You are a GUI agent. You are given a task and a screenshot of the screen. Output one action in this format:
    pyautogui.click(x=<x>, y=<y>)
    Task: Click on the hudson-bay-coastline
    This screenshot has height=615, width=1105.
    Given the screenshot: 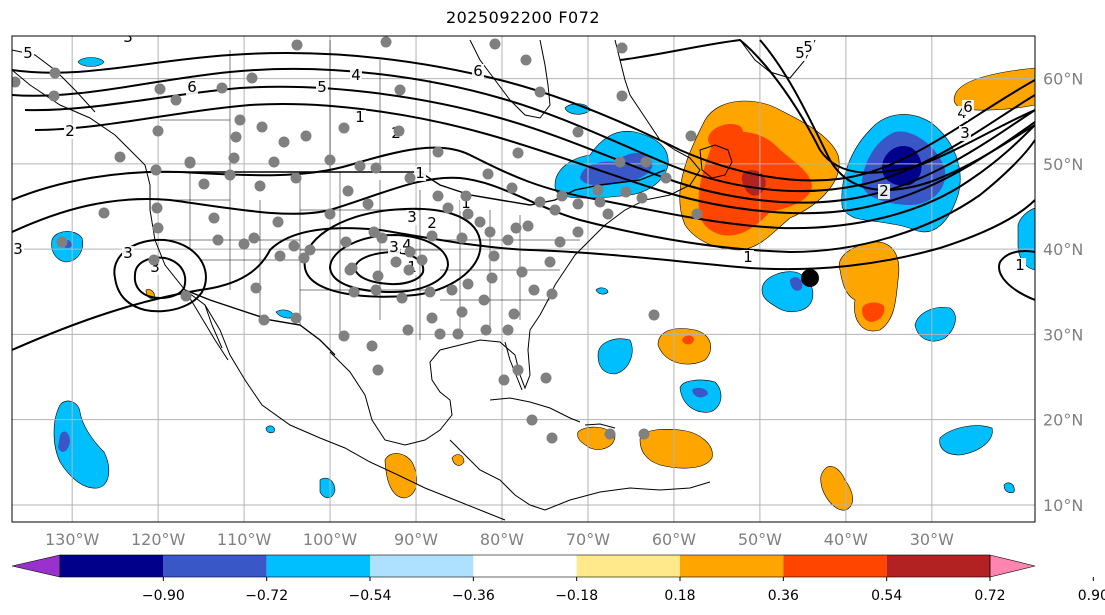 What is the action you would take?
    pyautogui.click(x=510, y=79)
    